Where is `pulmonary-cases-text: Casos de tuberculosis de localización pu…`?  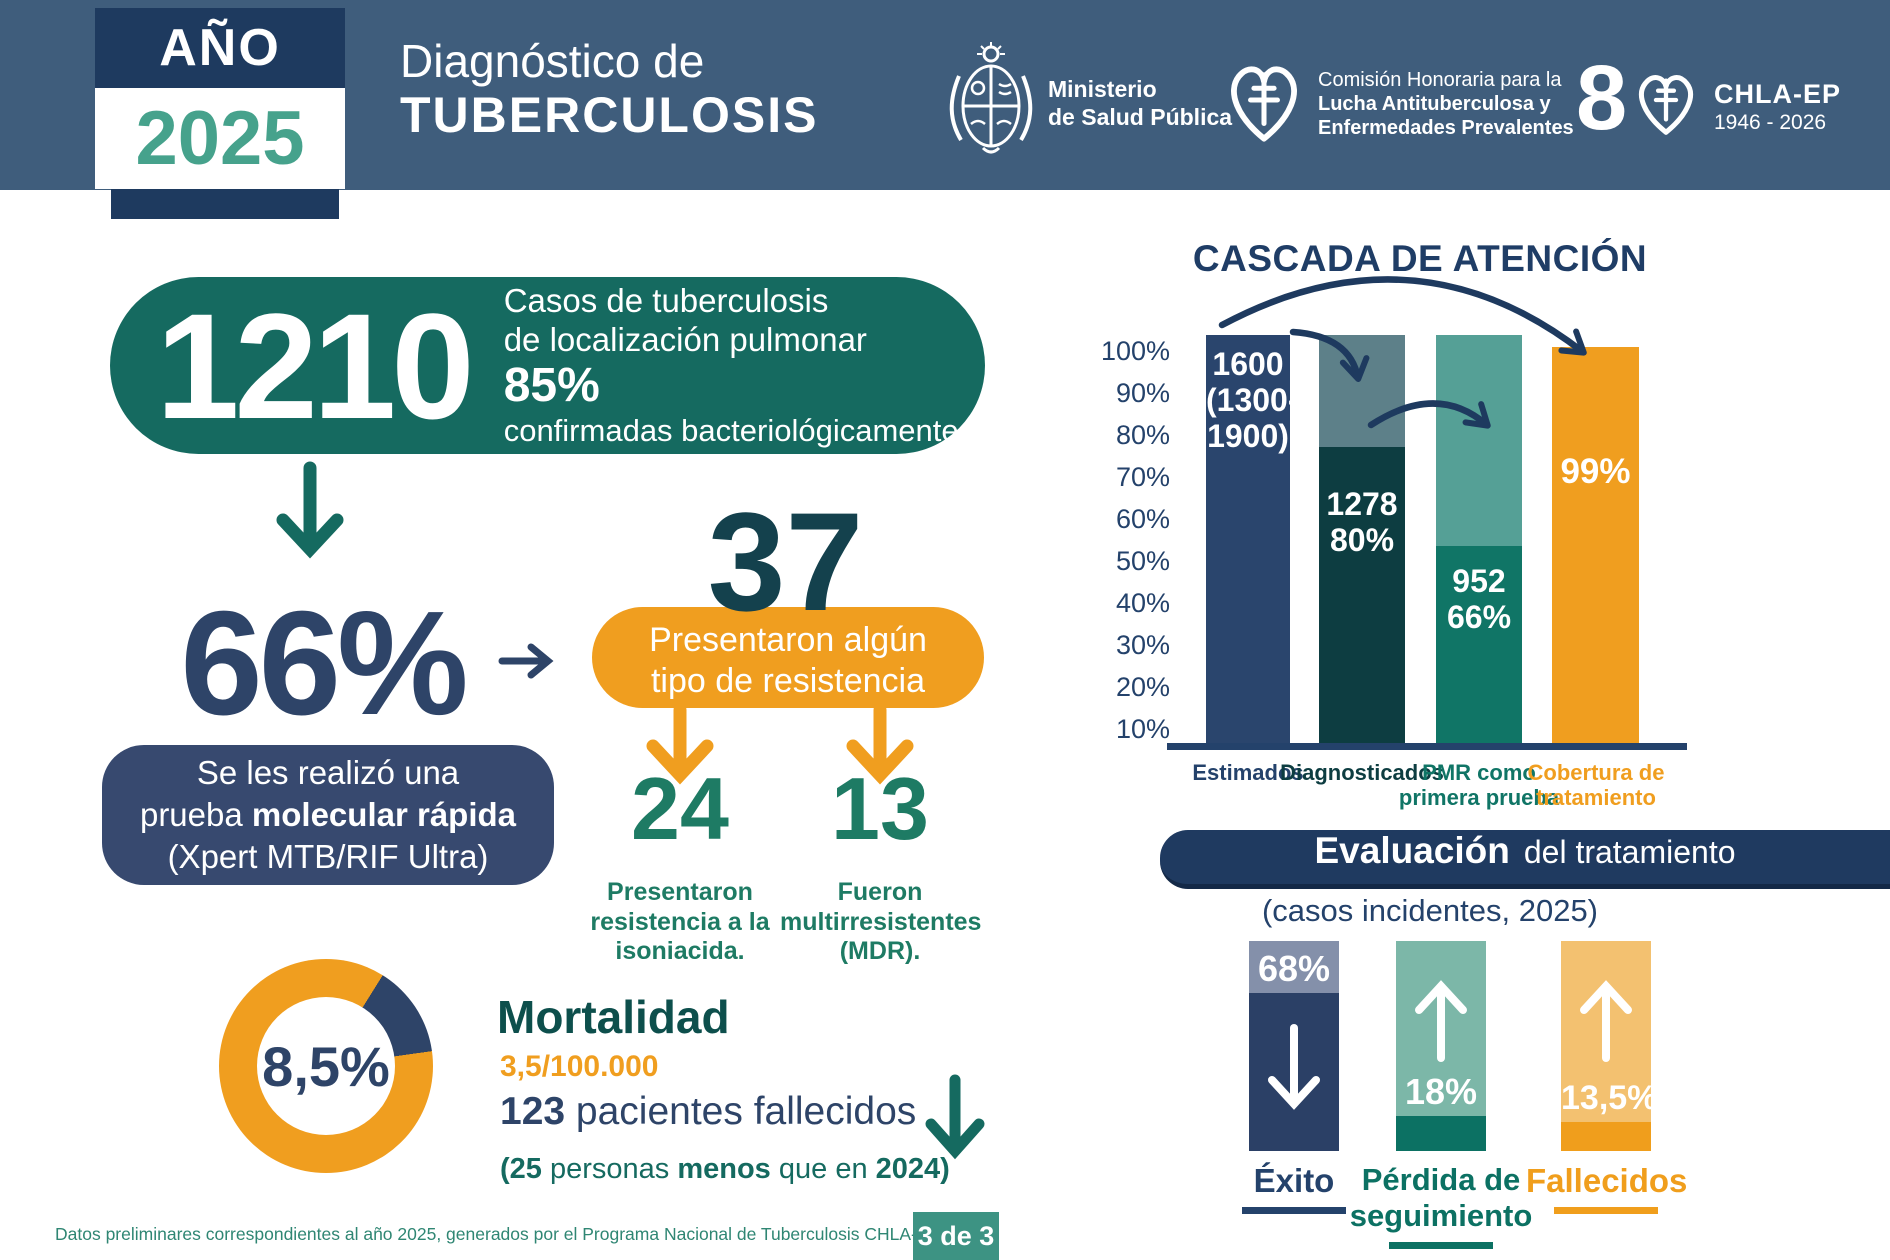
pulmonary-cases-text: Casos de tuberculosis de localización pu… is located at coordinates (731, 365).